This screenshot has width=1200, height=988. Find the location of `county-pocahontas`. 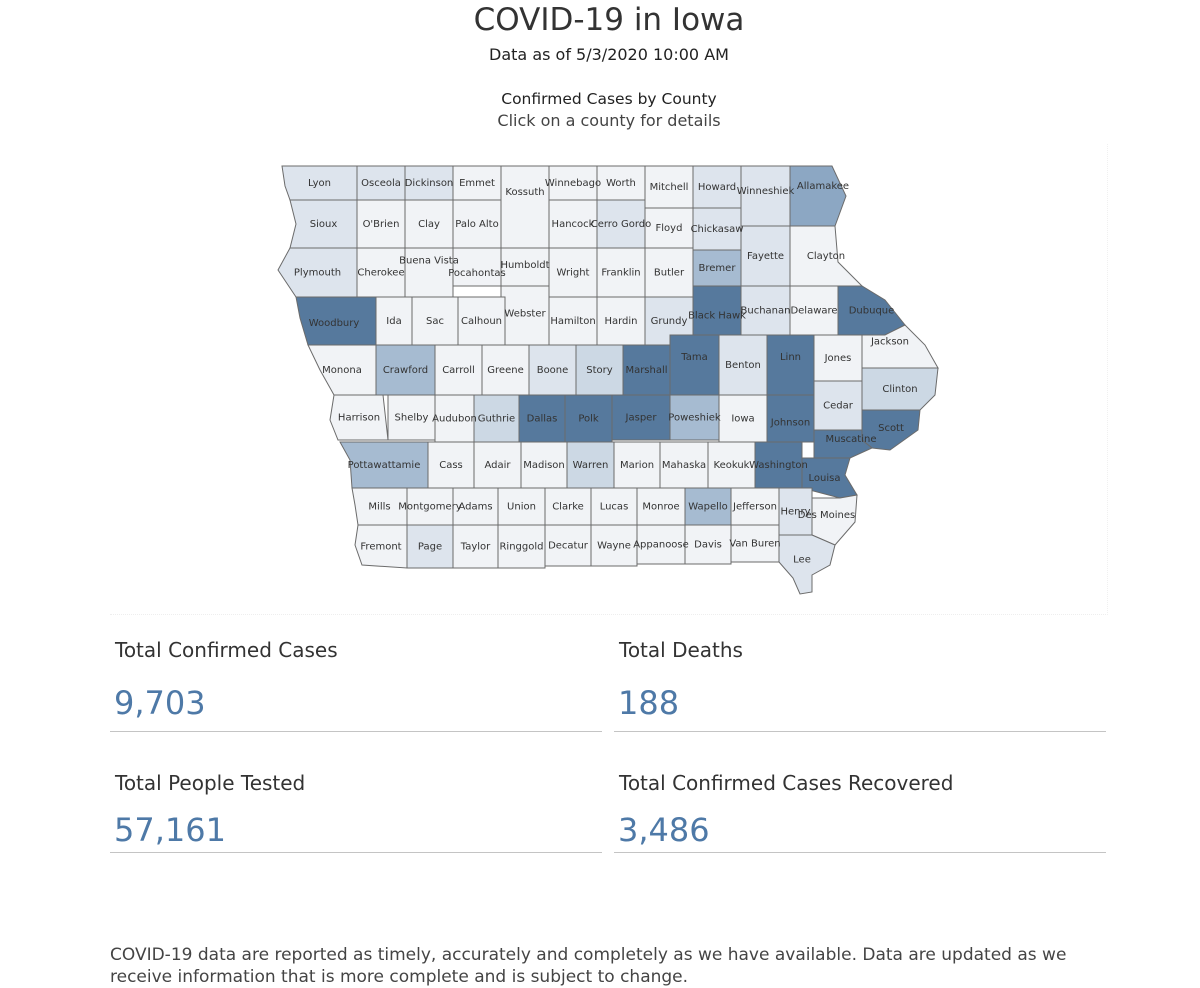

county-pocahontas is located at coordinates (477, 267).